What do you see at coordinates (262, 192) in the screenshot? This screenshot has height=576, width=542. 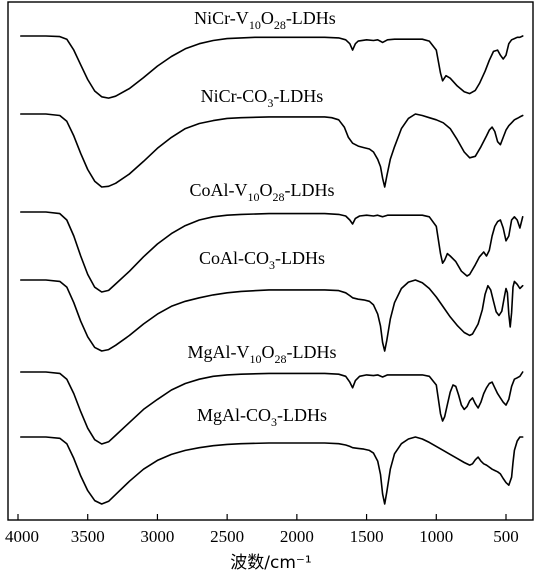 I see `series-label-3: CoAl-V10O28-LDHs` at bounding box center [262, 192].